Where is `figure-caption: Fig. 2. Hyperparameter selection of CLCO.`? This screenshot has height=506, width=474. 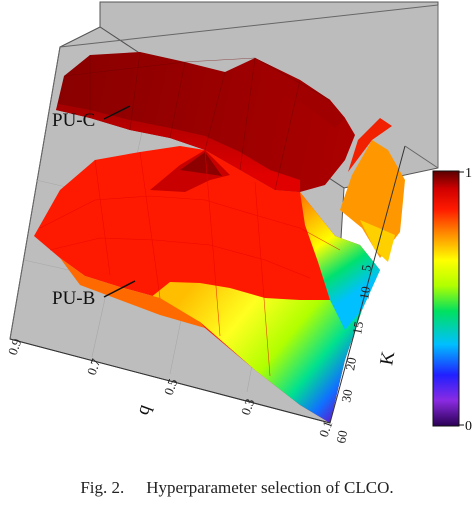
figure-caption: Fig. 2. Hyperparameter selection of CLCO. is located at coordinates (237, 488).